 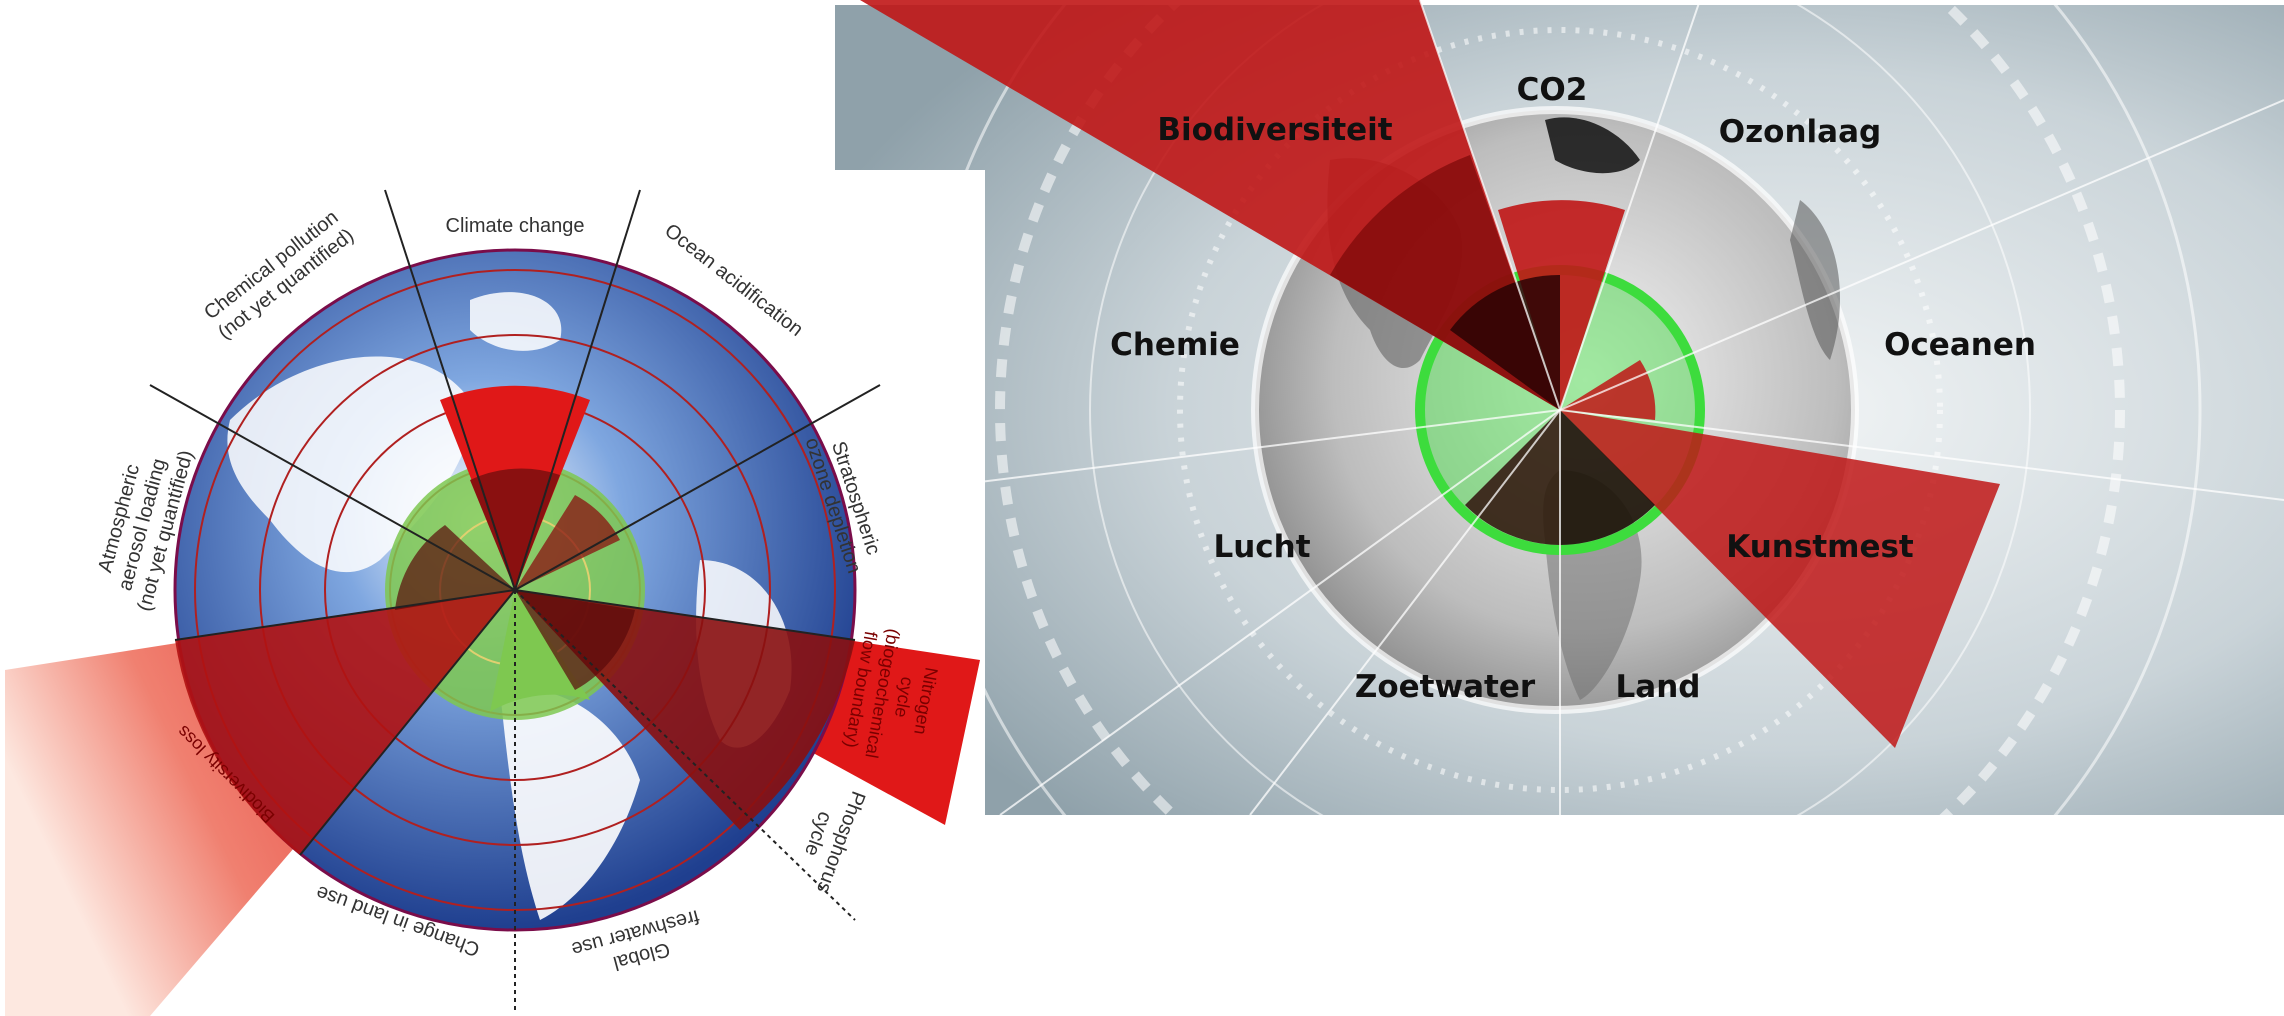 I want to click on left-wedge-ocean, so click(x=567, y=542).